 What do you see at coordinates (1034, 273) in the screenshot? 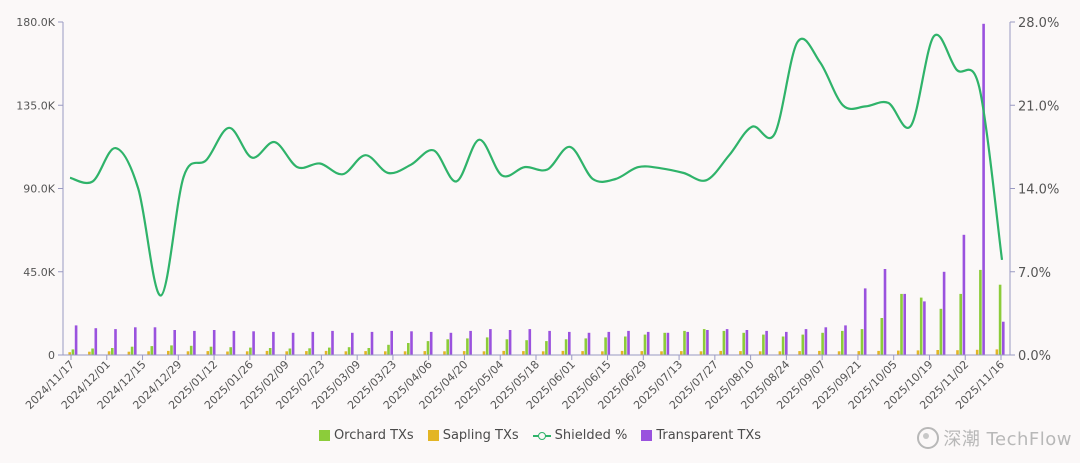
I see `y-right-tick-label: 7.0%` at bounding box center [1034, 273].